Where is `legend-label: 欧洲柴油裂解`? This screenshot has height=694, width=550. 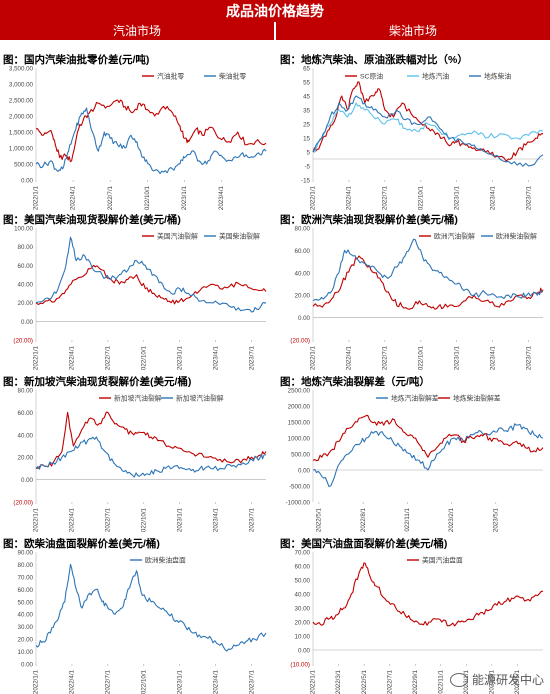
legend-label: 欧洲柴油裂解 is located at coordinates (516, 236).